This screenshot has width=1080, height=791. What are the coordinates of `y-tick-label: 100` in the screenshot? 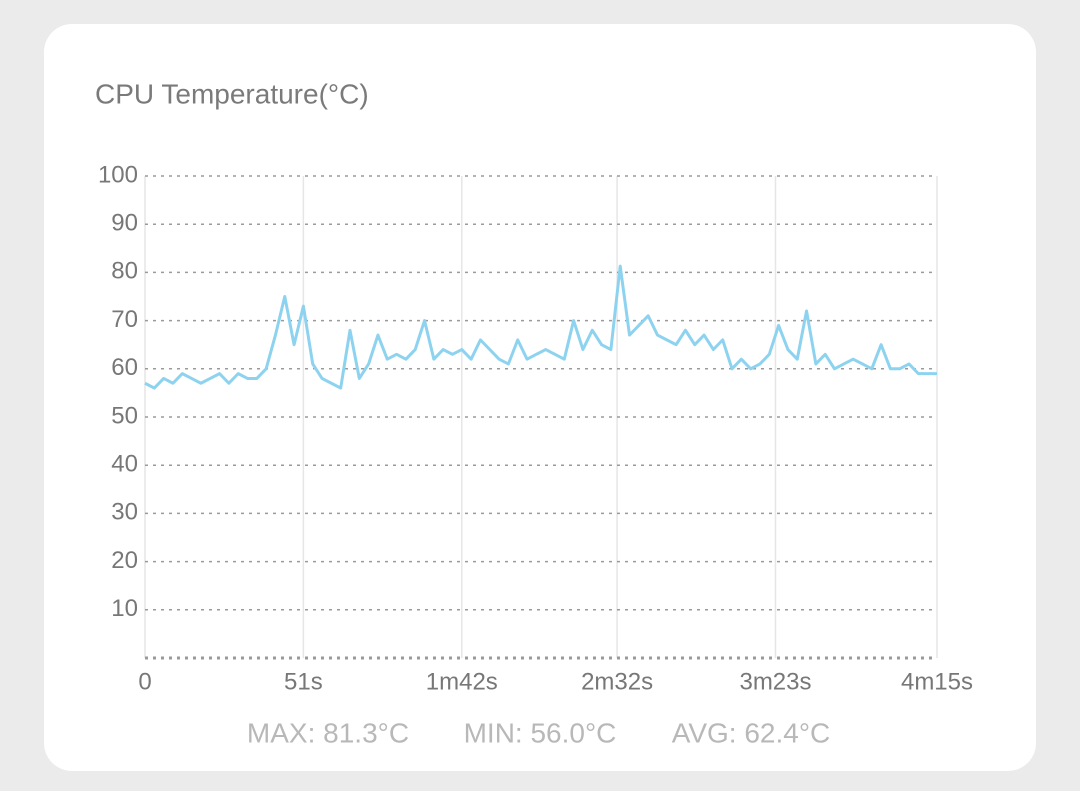 It's located at (118, 174).